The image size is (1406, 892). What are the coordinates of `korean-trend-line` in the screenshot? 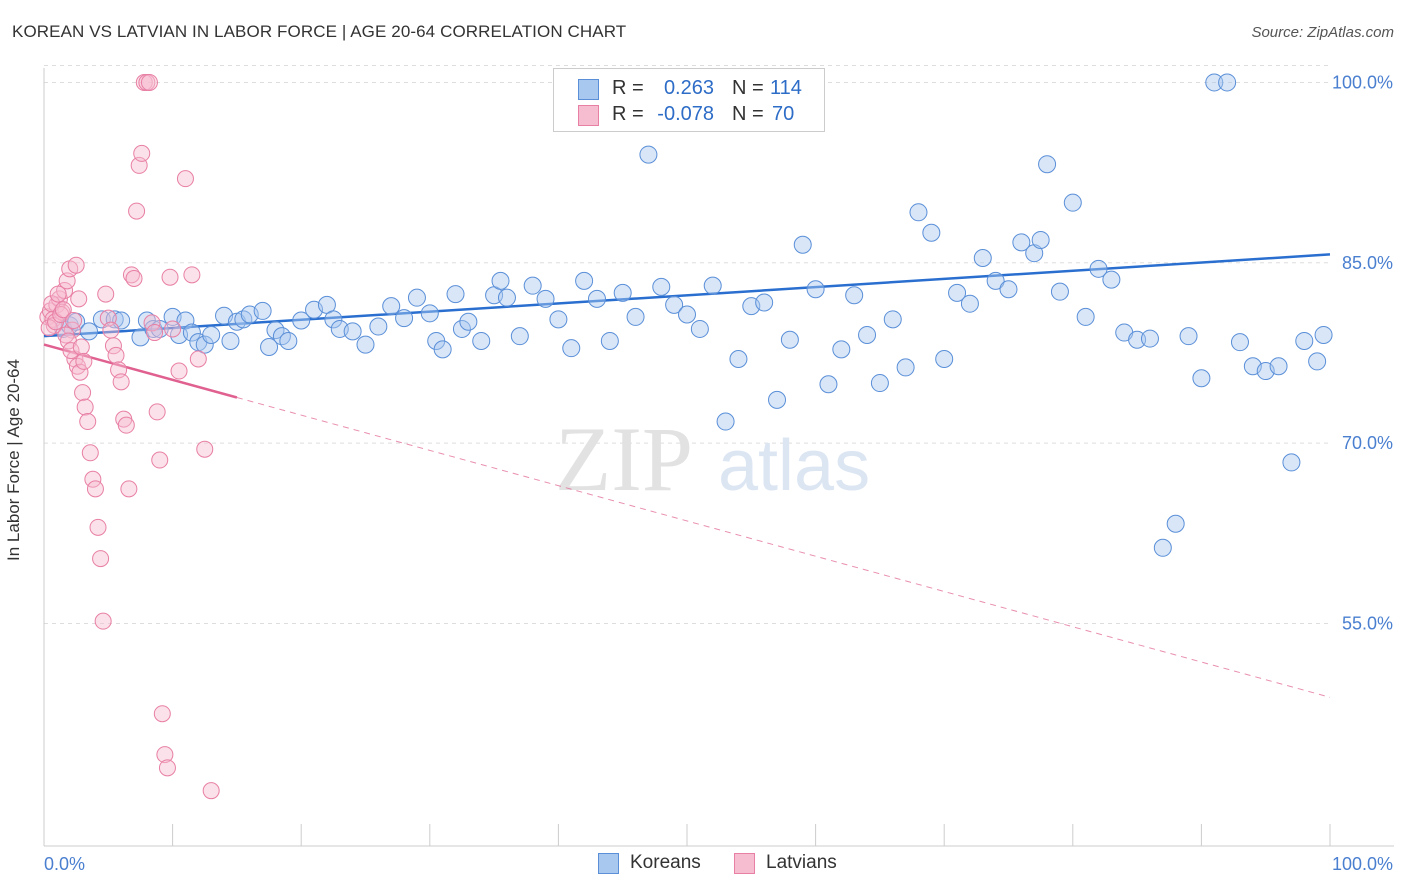 It's located at (687, 295).